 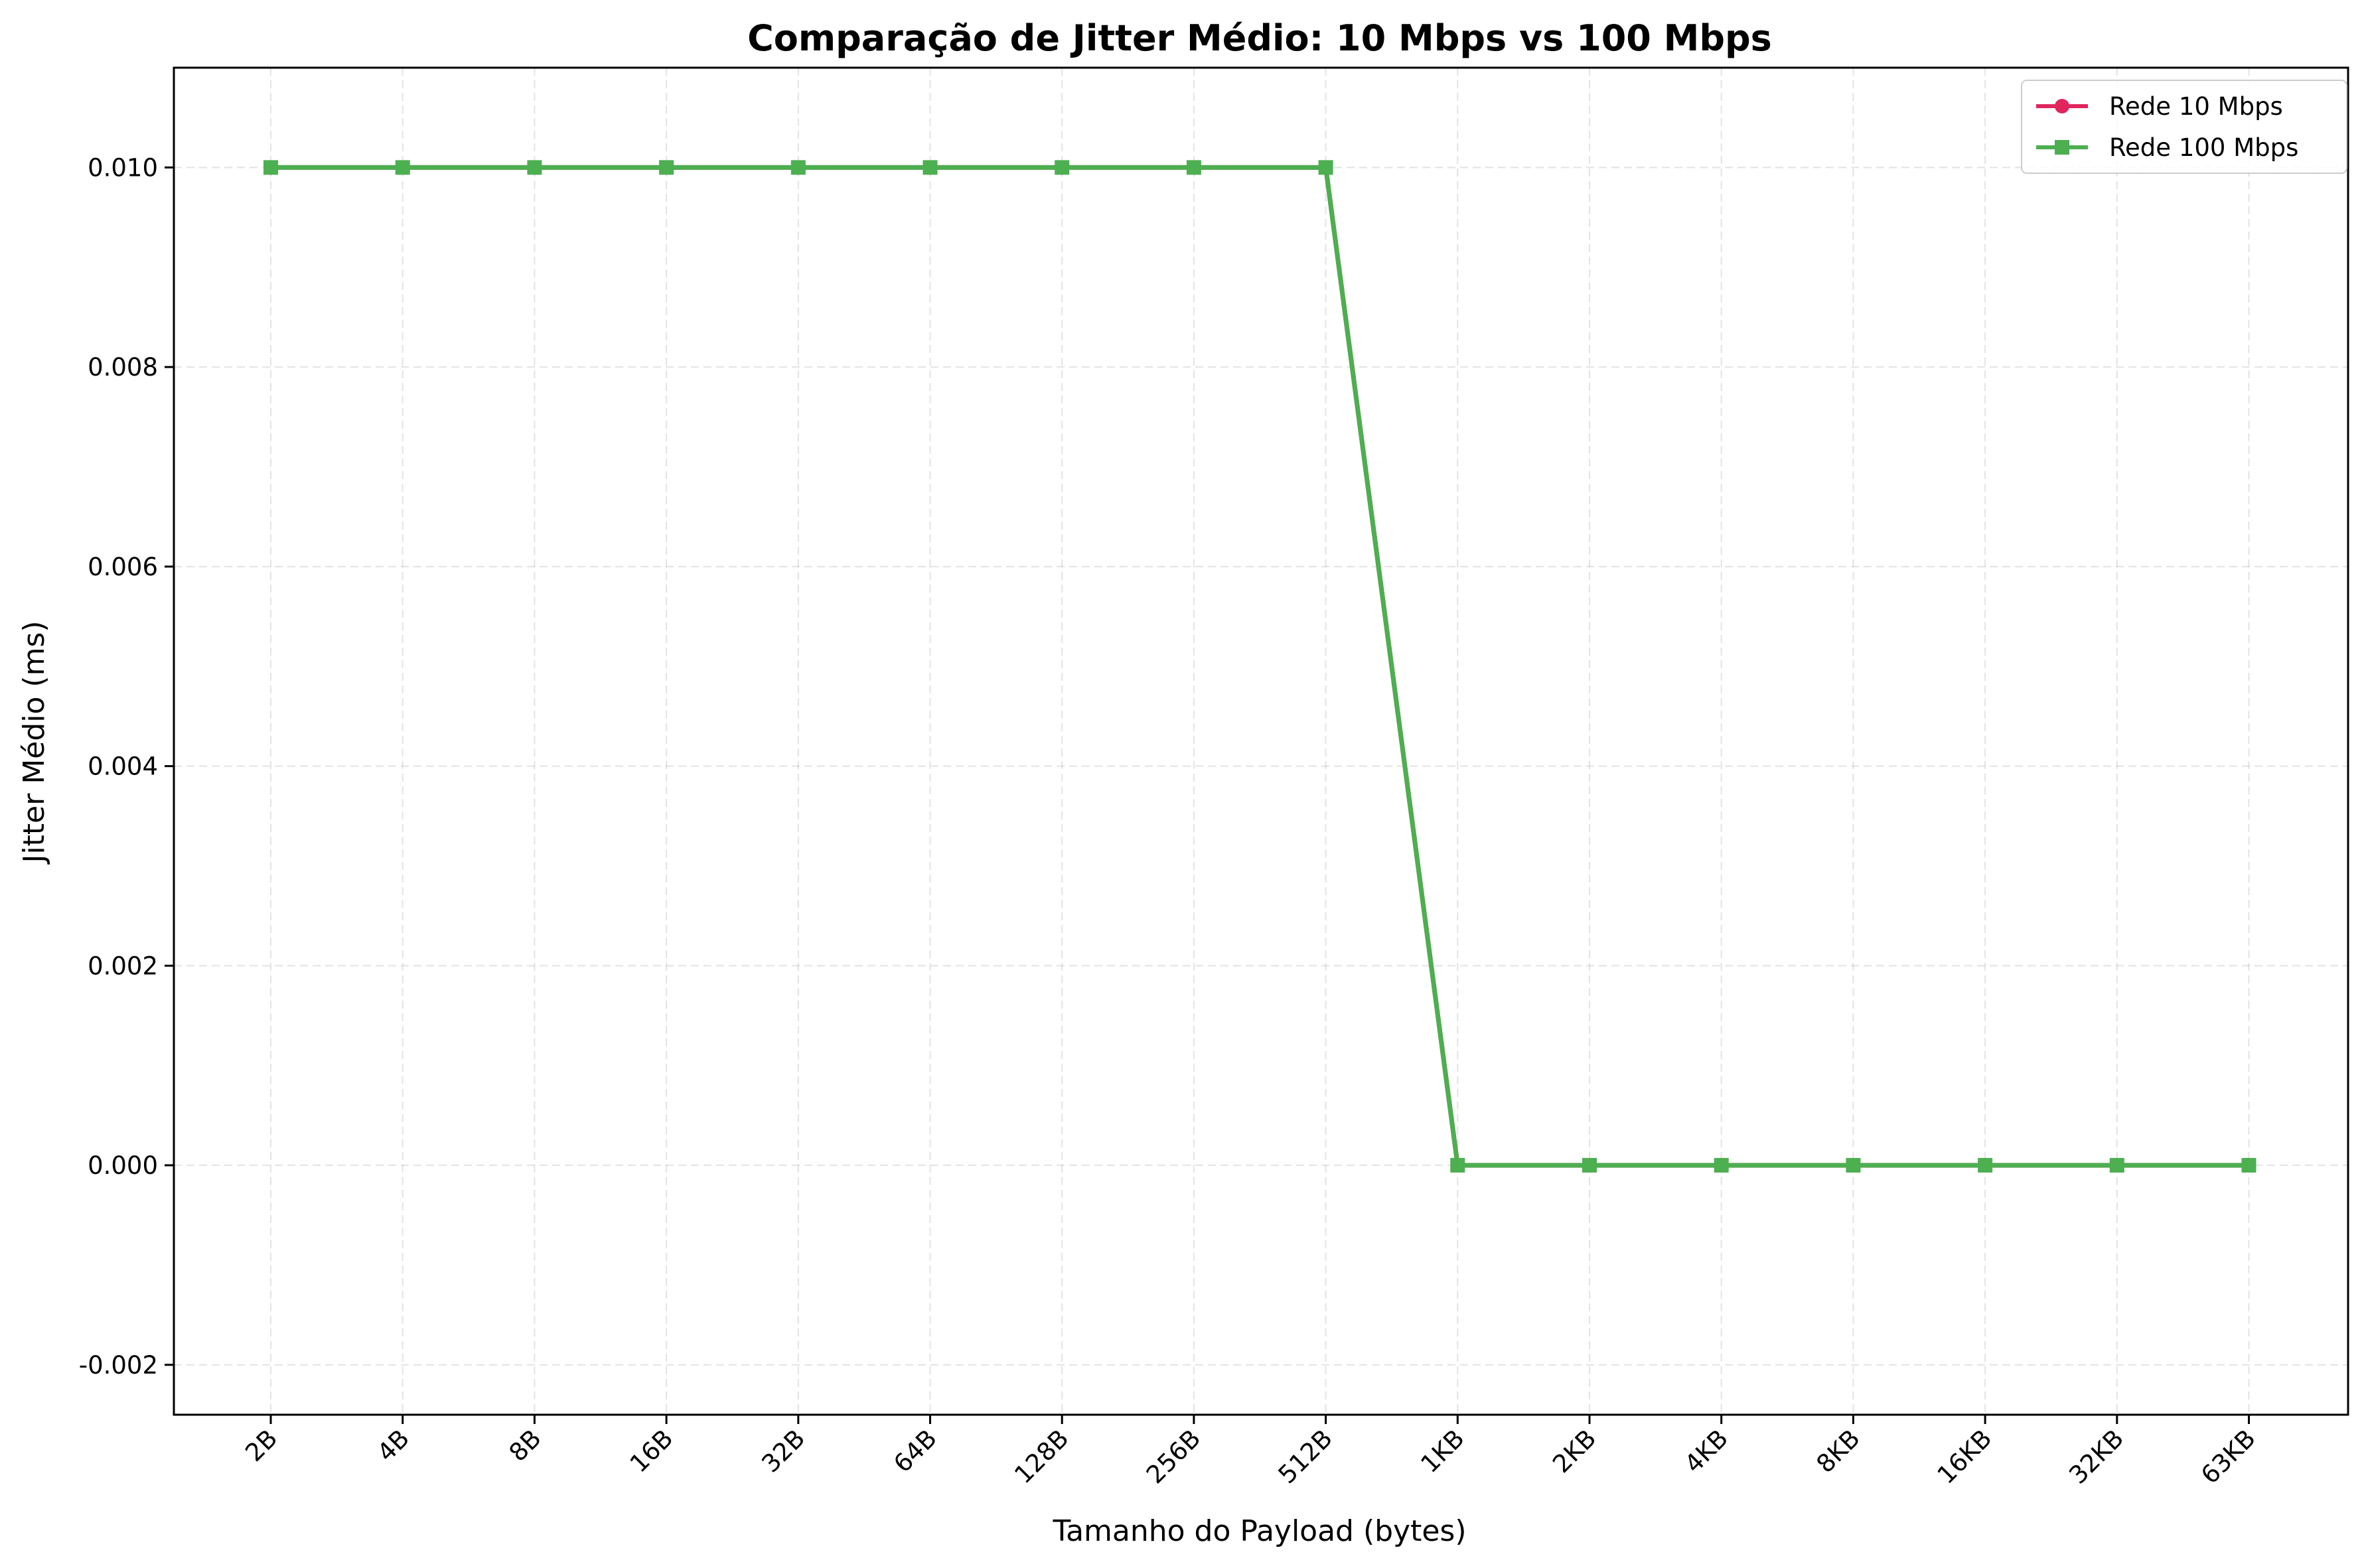 What do you see at coordinates (1041, 1456) in the screenshot?
I see `x-tick-label: 128B` at bounding box center [1041, 1456].